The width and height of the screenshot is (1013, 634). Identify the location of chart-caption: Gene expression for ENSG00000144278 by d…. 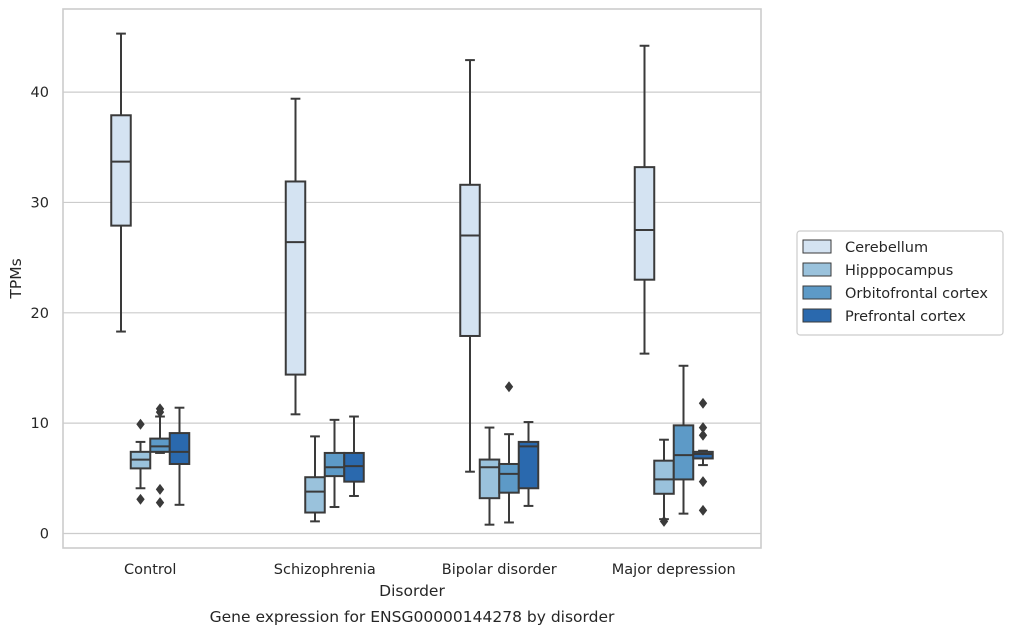
(412, 617).